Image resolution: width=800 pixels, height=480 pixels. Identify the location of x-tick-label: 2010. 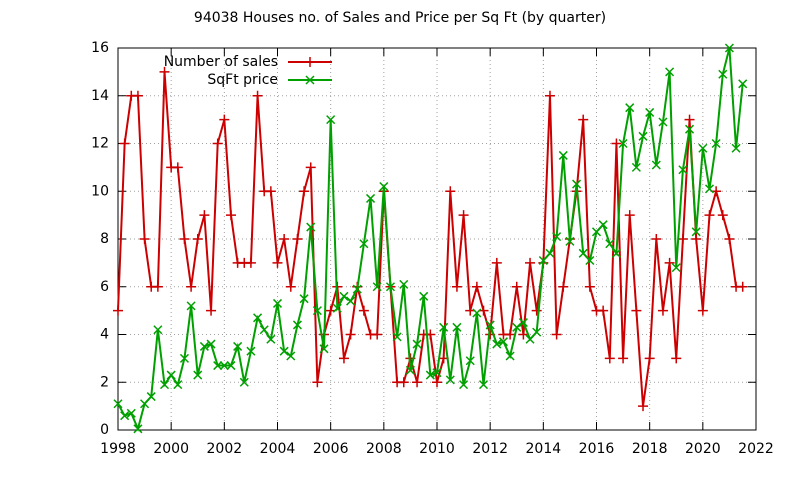
(437, 449).